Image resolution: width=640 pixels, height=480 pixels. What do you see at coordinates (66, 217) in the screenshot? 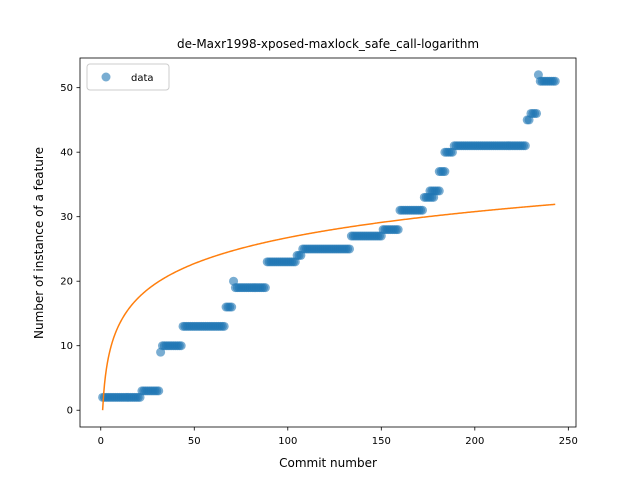
I see `y-tick-label: 30` at bounding box center [66, 217].